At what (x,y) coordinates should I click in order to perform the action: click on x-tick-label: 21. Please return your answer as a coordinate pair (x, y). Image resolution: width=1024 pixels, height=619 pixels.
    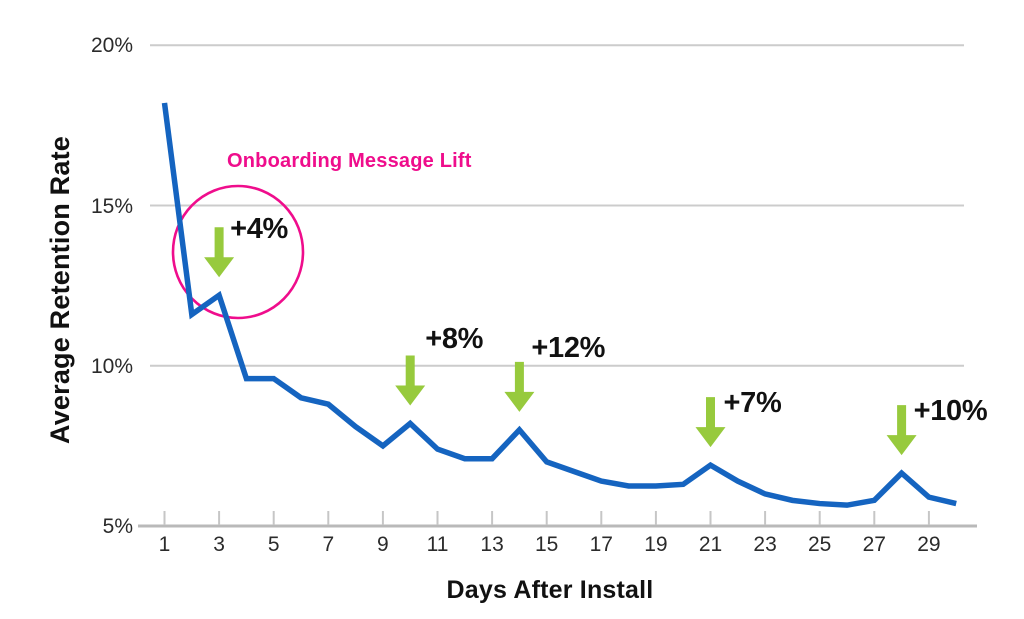
    Looking at the image, I should click on (710, 544).